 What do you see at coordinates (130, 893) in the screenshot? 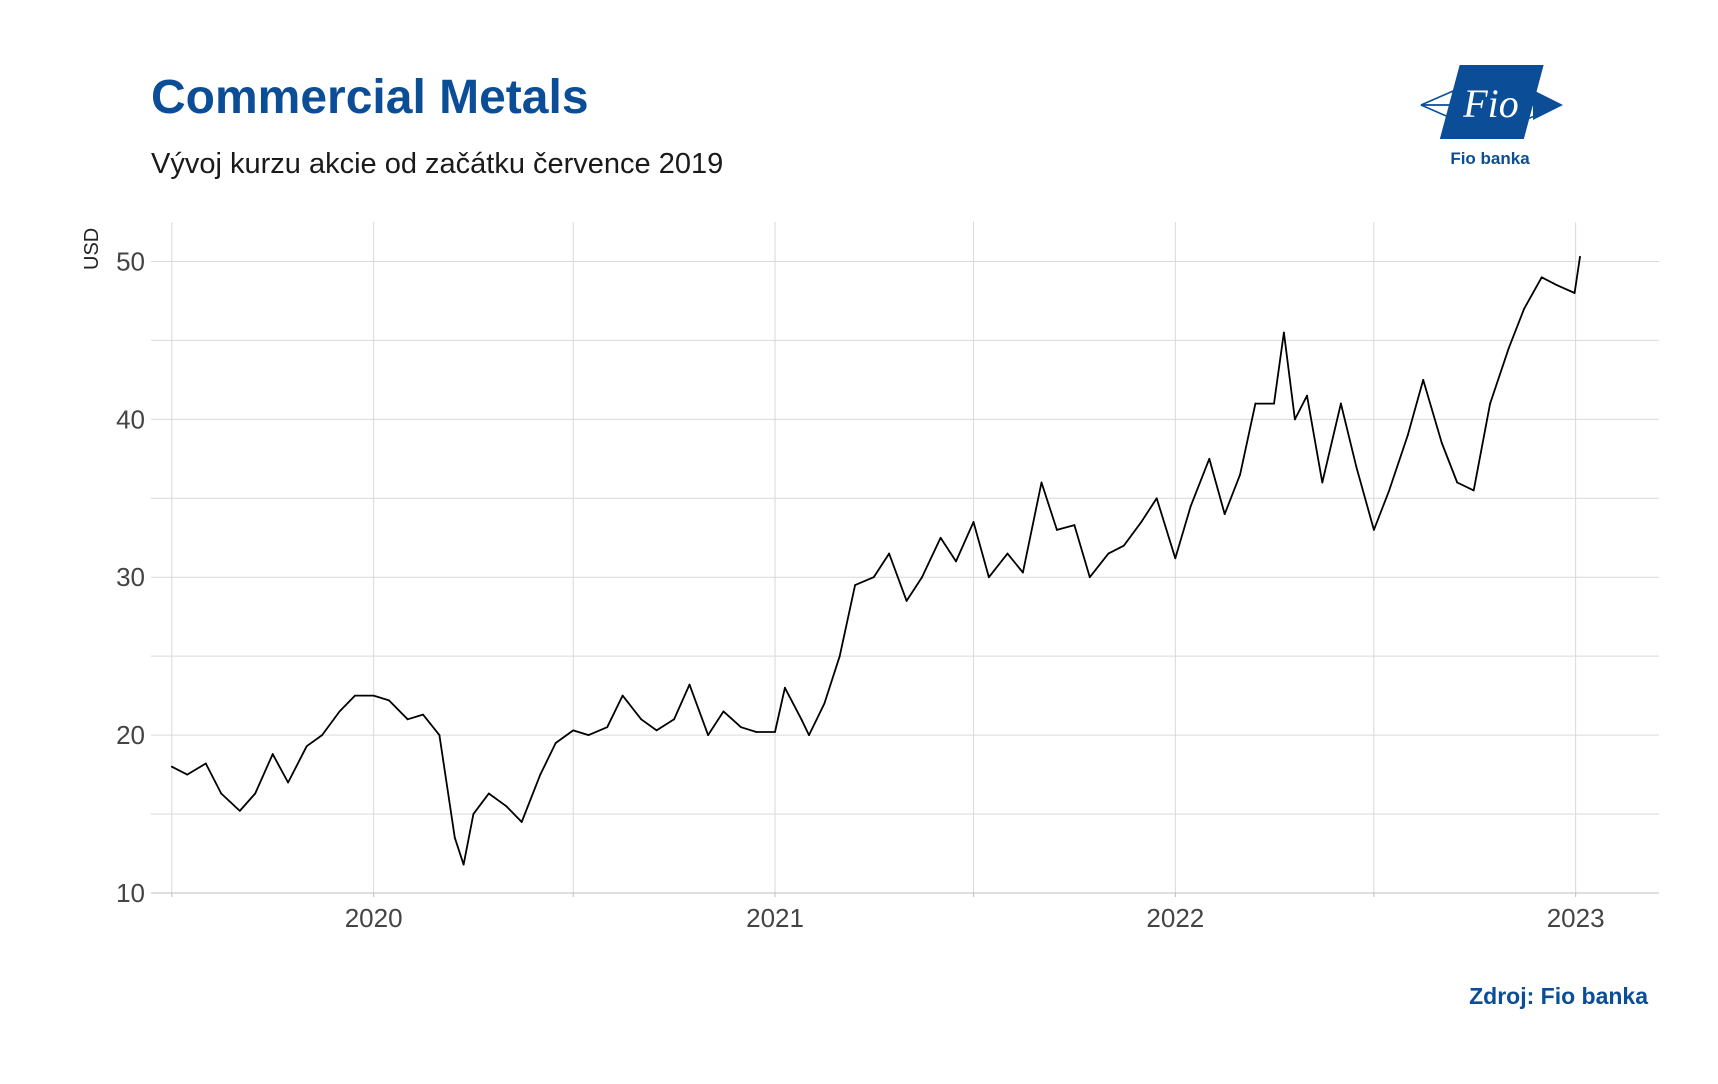
I see `y-tick-label: 10` at bounding box center [130, 893].